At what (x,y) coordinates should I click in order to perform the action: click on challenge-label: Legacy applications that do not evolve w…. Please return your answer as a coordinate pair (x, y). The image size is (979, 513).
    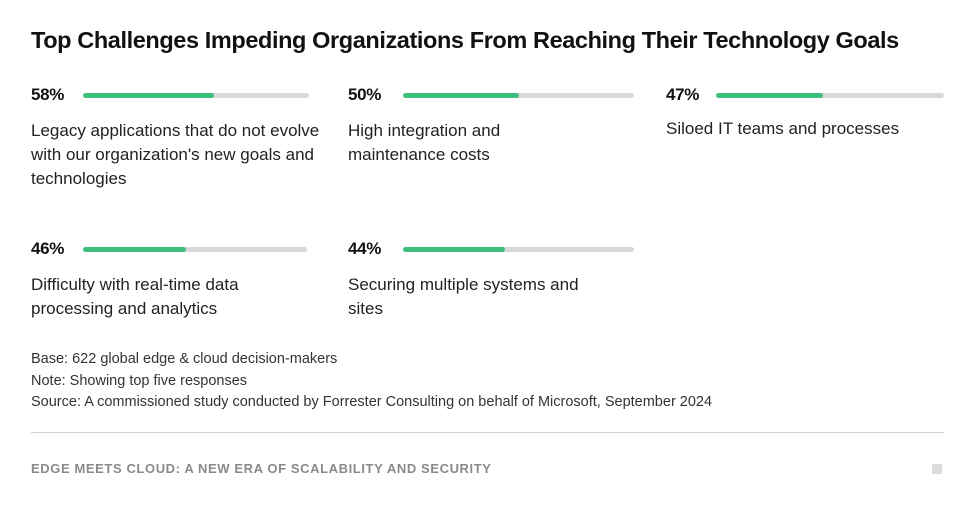
    Looking at the image, I should click on (175, 154).